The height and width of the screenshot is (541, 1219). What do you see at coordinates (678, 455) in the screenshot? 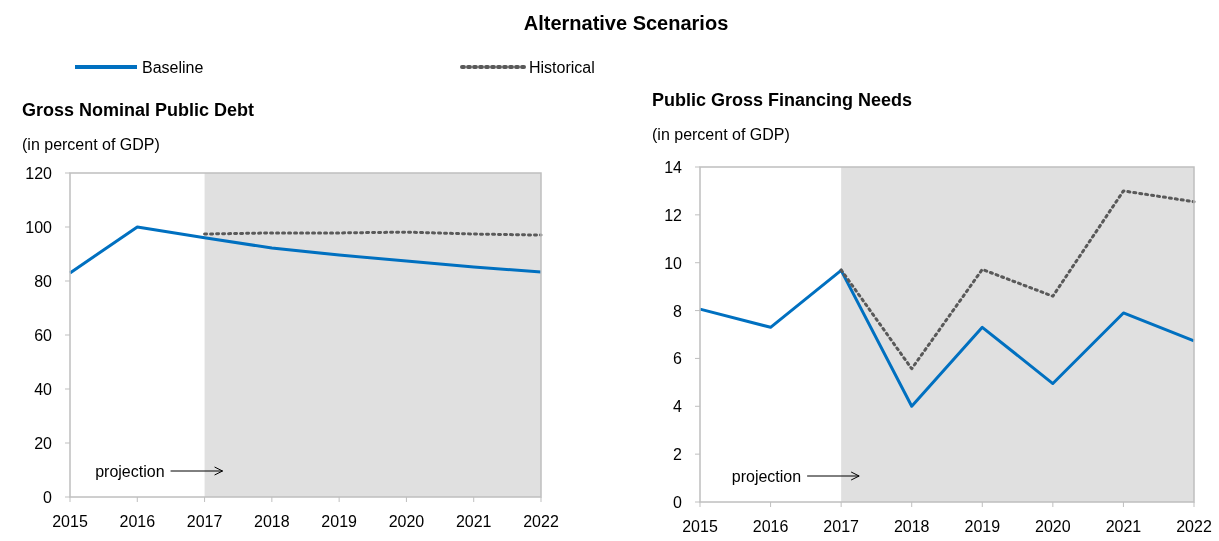
I see `y-tick-label: 2` at bounding box center [678, 455].